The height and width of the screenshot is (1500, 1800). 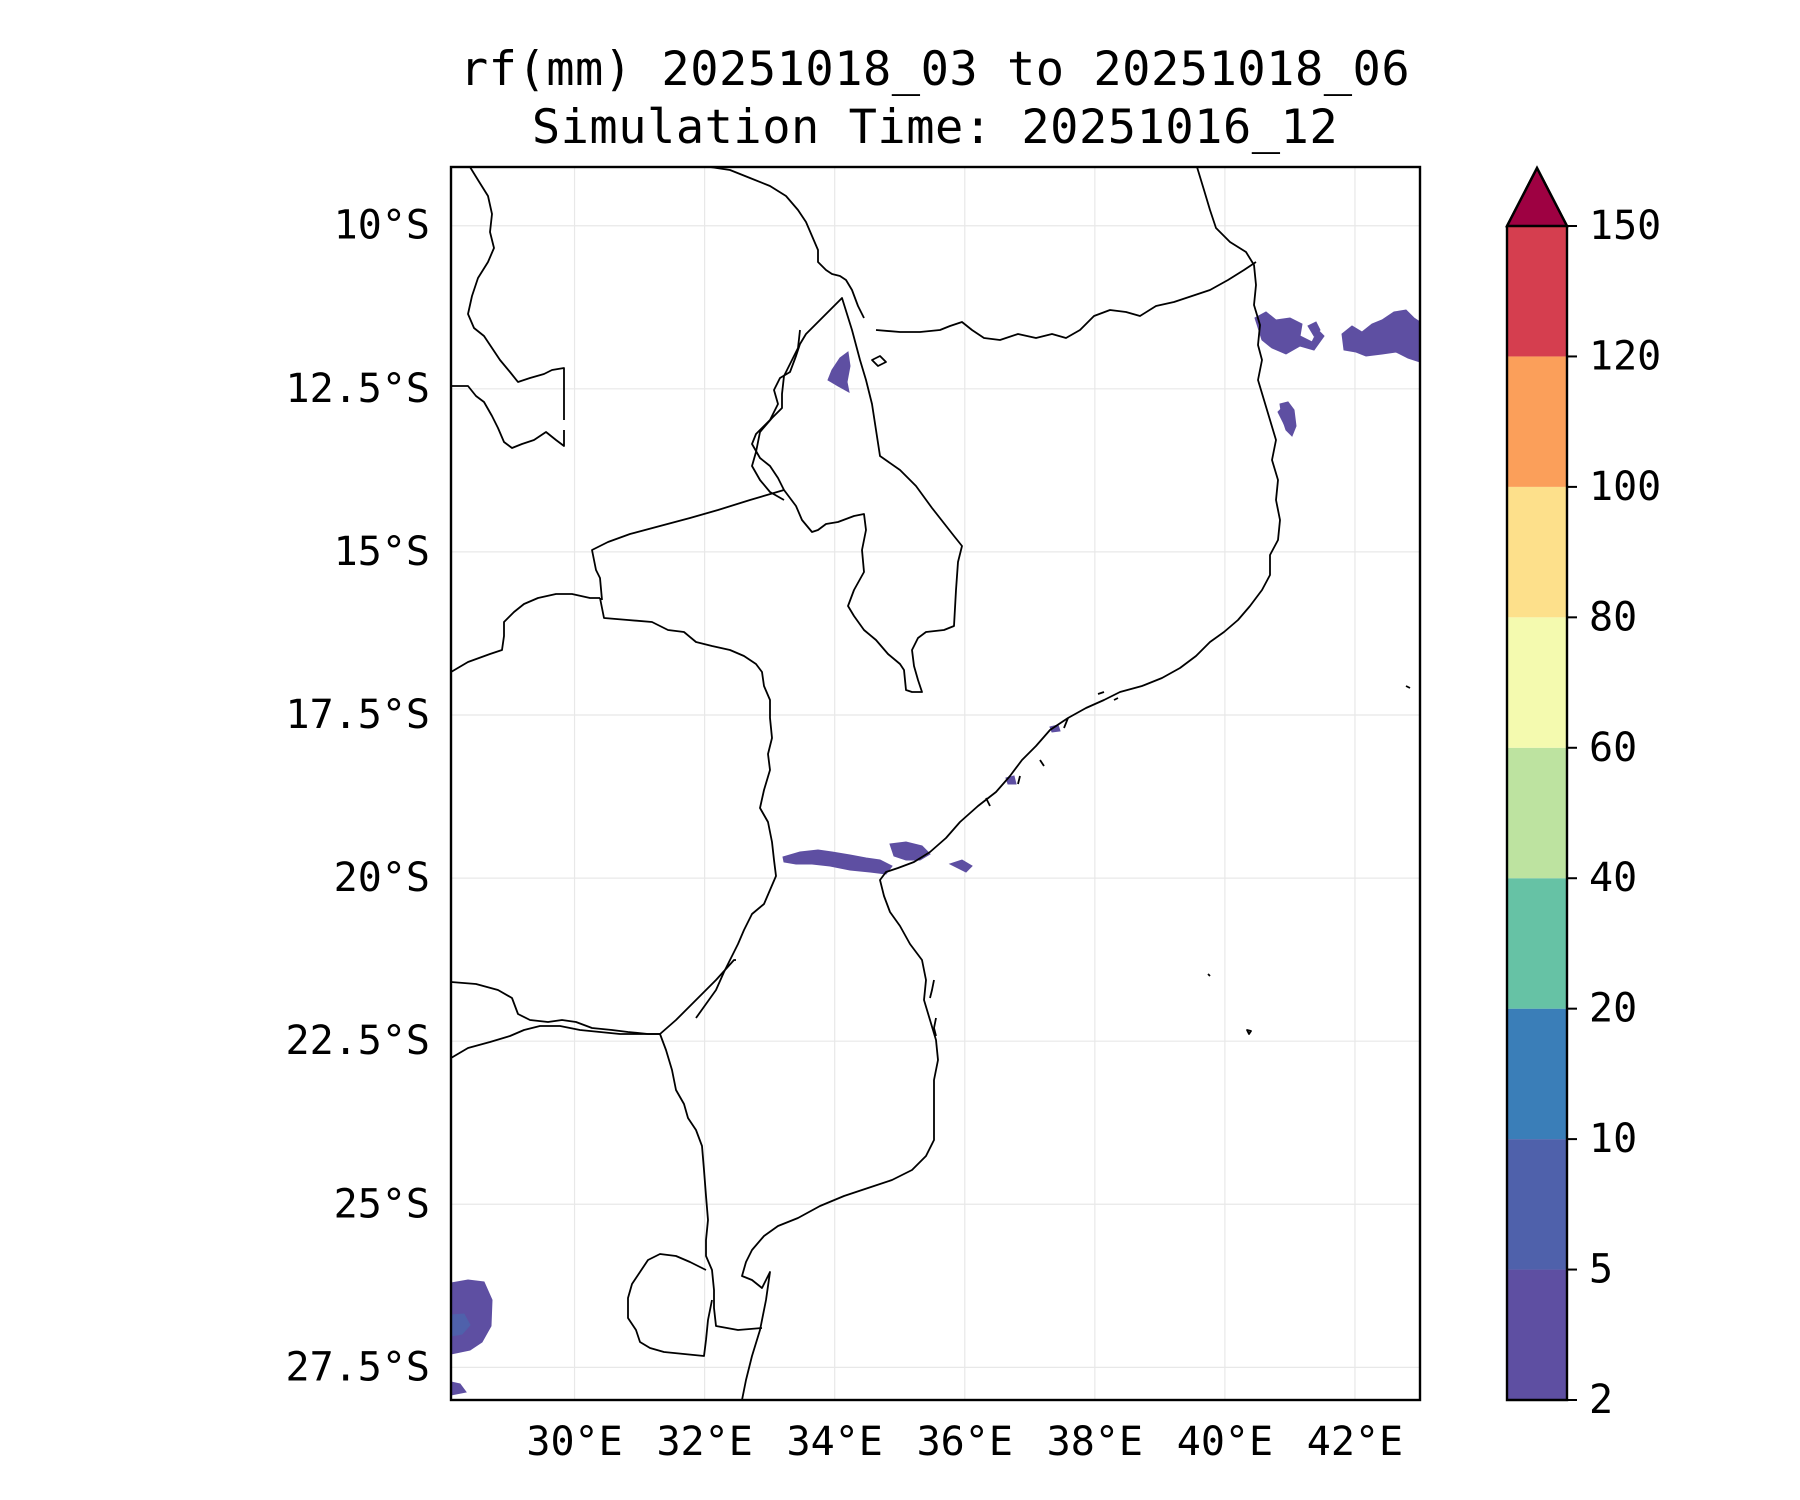 What do you see at coordinates (382, 226) in the screenshot?
I see `y-tick-label: 10°S` at bounding box center [382, 226].